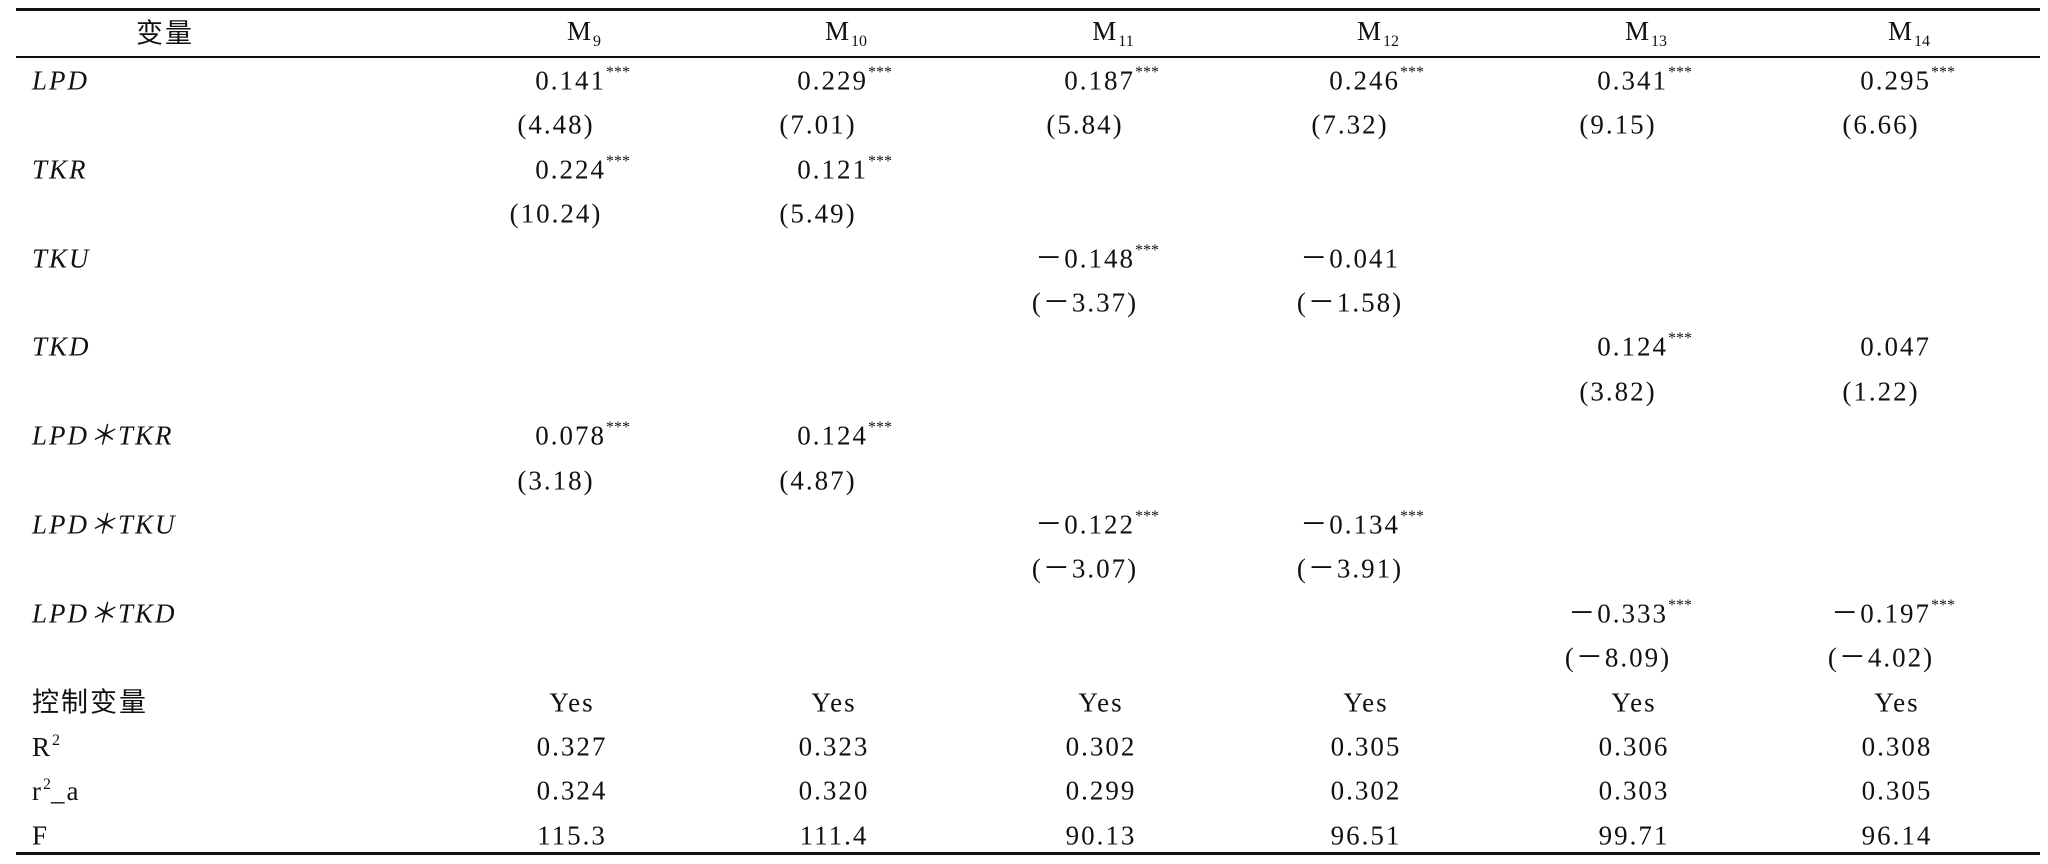 This screenshot has width=2048, height=864. What do you see at coordinates (1085, 124) in the screenshot?
I see `t-statistic: (5.84)` at bounding box center [1085, 124].